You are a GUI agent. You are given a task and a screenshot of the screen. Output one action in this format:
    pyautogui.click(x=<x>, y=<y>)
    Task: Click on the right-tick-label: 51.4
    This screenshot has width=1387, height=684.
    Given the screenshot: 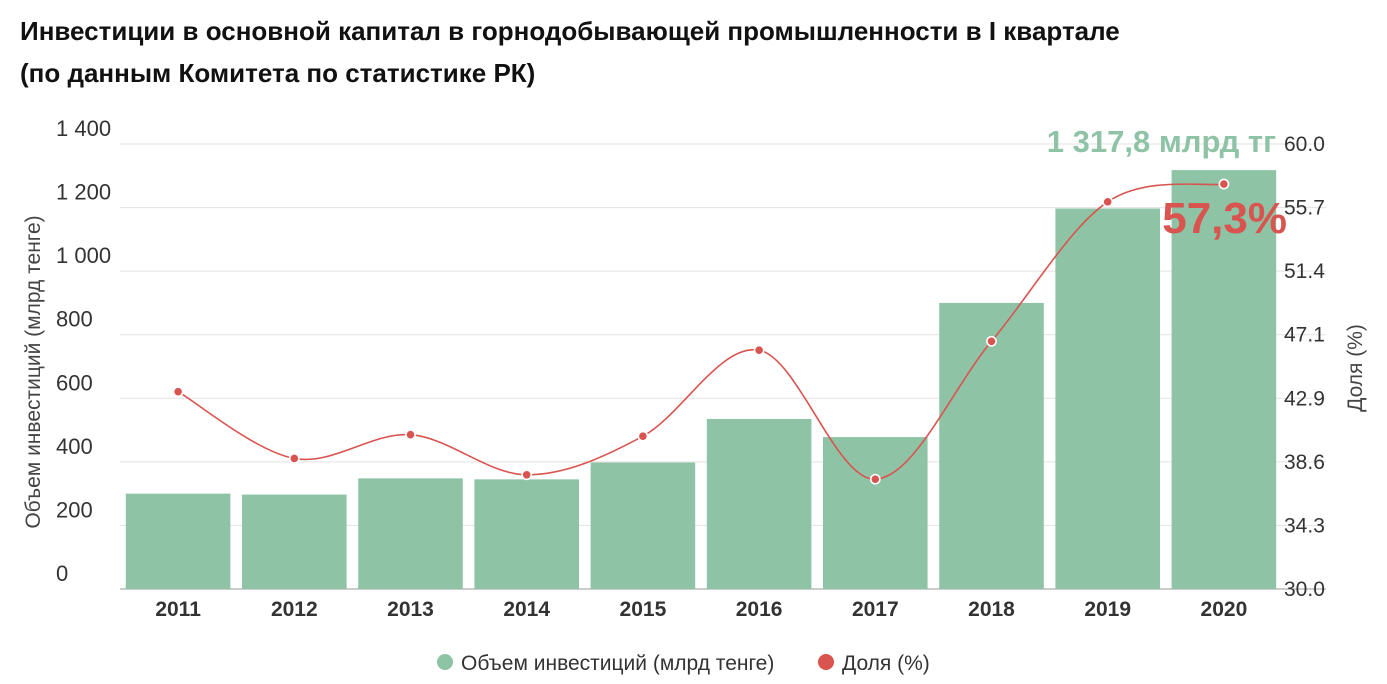 What is the action you would take?
    pyautogui.click(x=1304, y=271)
    